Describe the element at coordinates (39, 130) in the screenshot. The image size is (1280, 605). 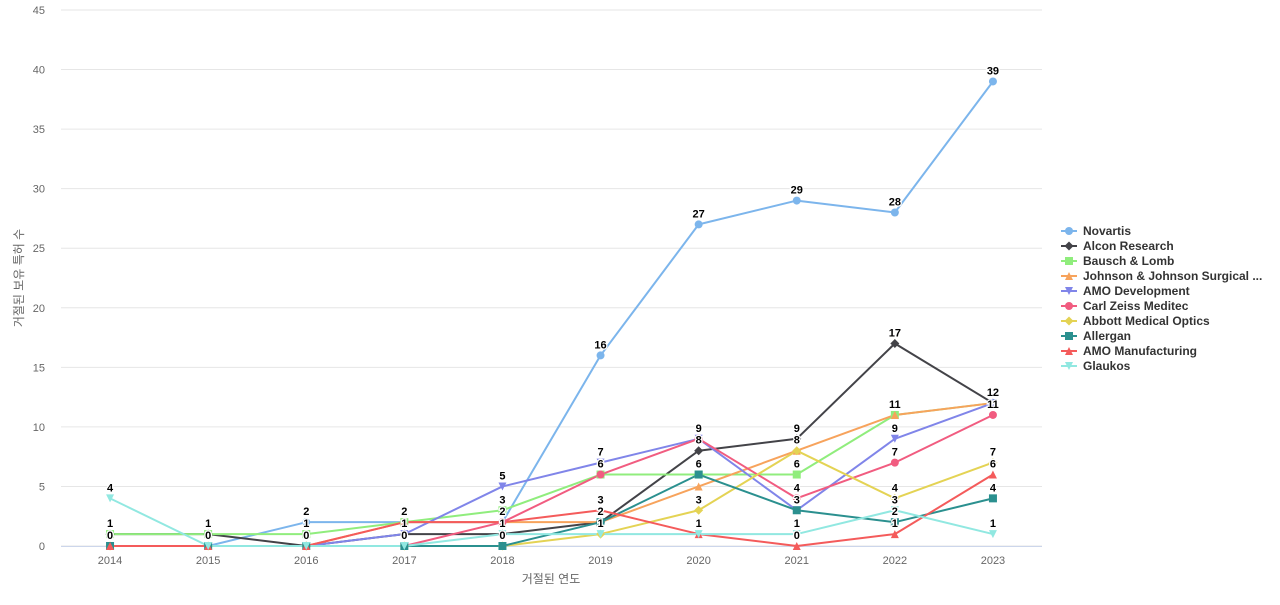
I see `y-tick-label: 35` at that location.